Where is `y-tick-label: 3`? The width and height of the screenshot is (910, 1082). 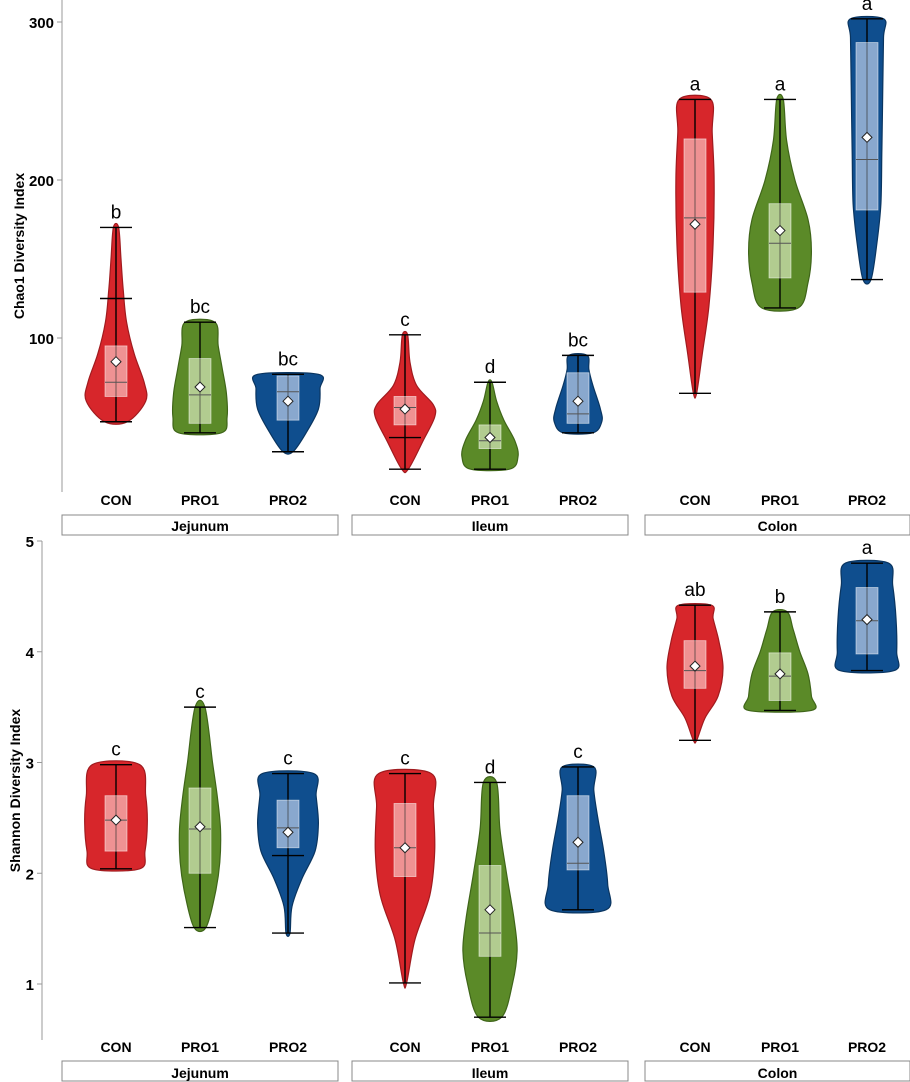
y-tick-label: 3 is located at coordinates (30, 764).